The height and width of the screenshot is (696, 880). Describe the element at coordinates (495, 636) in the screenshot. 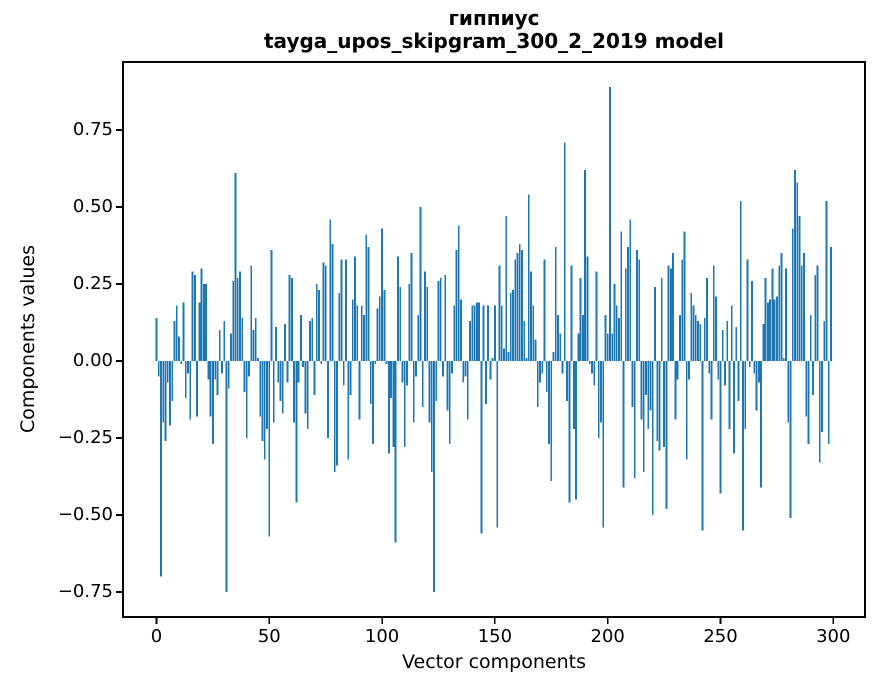

I see `x-tick-label: 150` at that location.